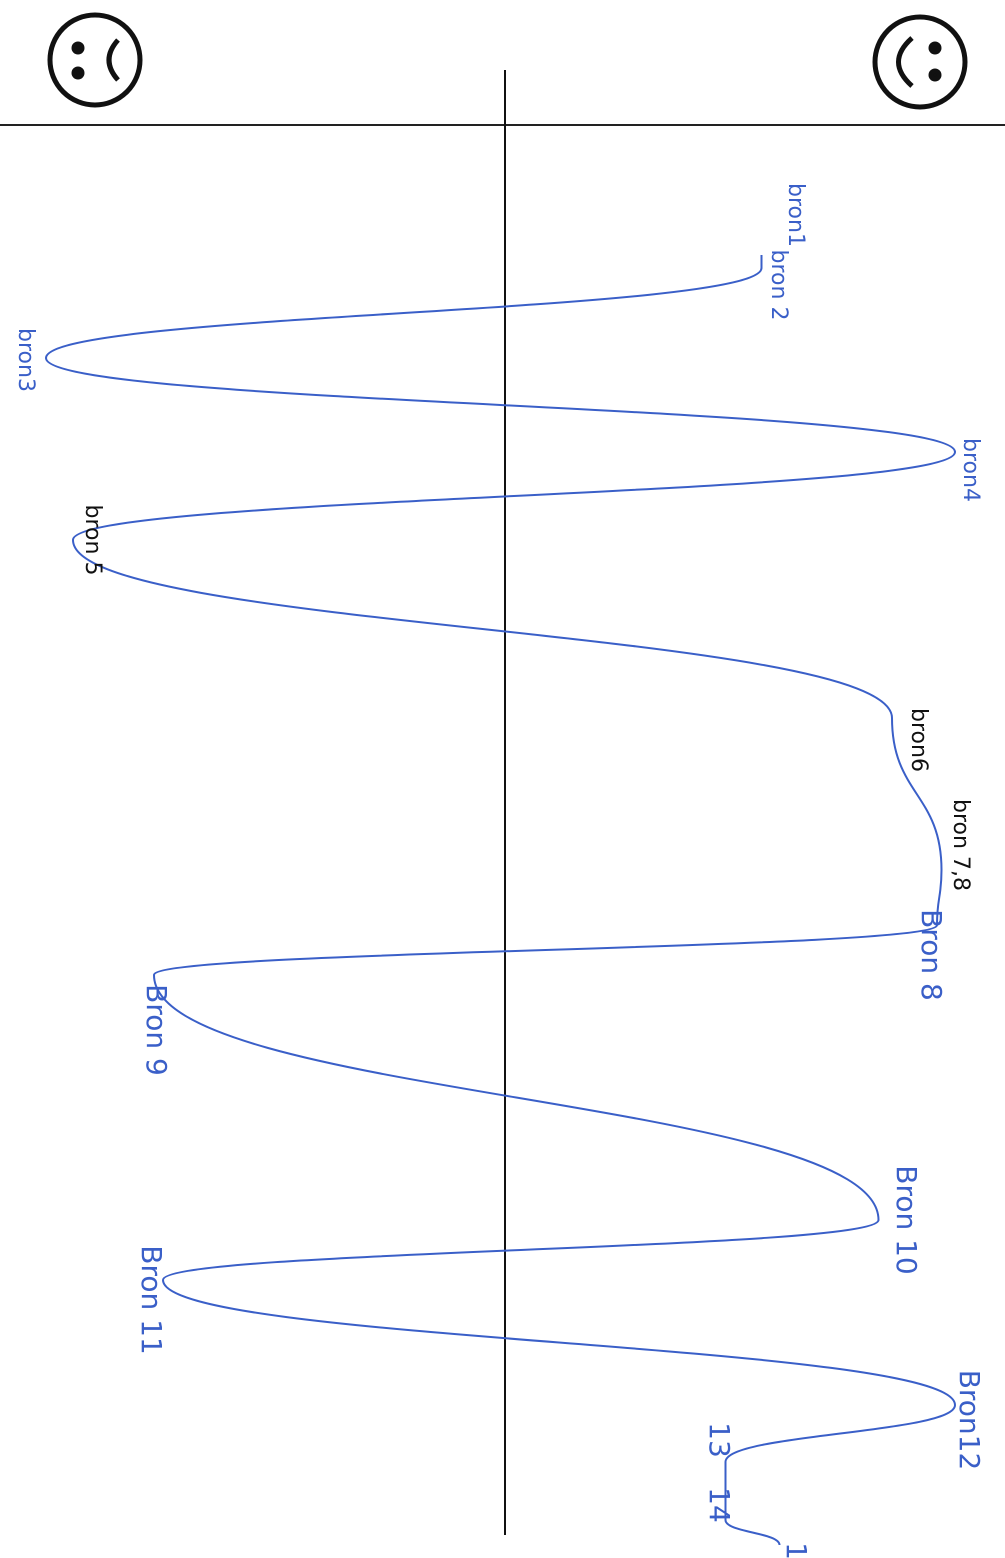  Describe the element at coordinates (796, 1550) in the screenshot. I see `point-label: 15` at that location.